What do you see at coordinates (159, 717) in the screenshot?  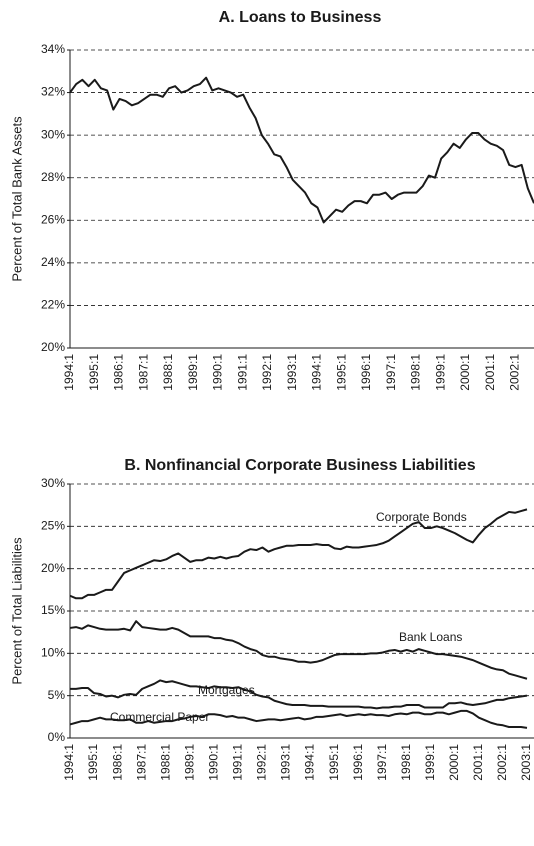 I see `series-label: Commercial Paper` at bounding box center [159, 717].